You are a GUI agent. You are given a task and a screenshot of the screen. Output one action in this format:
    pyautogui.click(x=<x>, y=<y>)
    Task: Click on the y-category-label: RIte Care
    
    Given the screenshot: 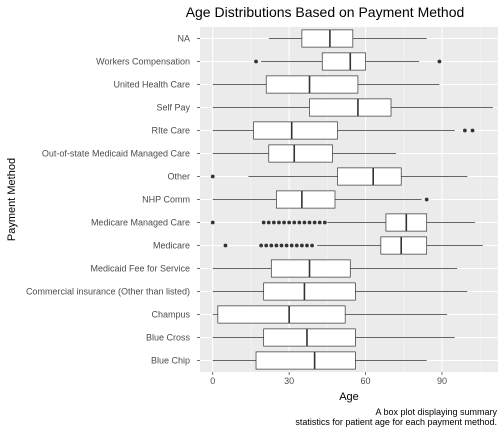 What is the action you would take?
    pyautogui.click(x=170, y=131)
    